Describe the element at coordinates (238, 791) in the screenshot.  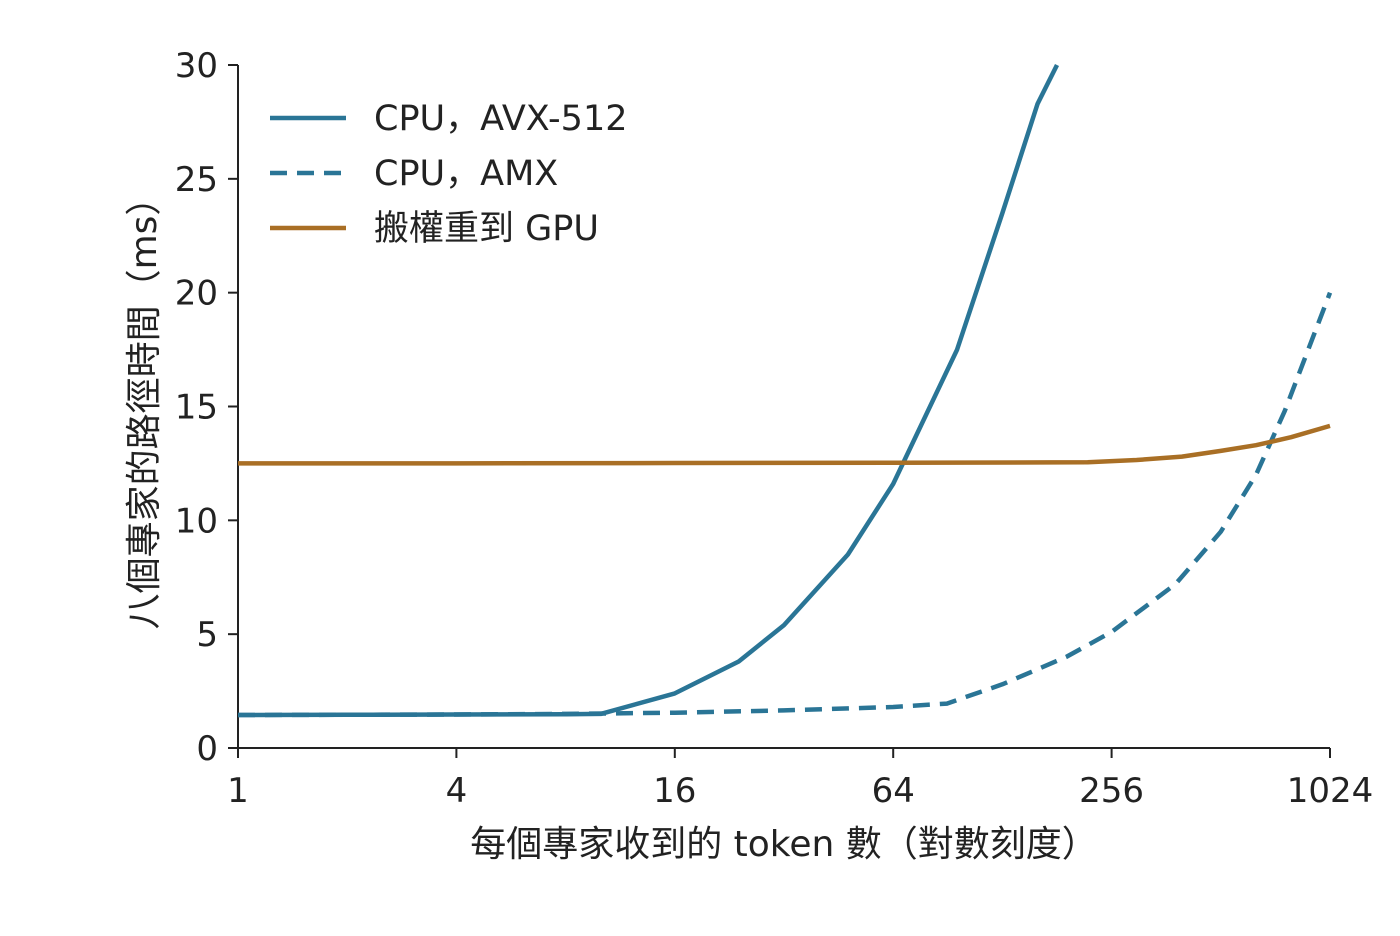
I see `x-tick-label: 1` at that location.